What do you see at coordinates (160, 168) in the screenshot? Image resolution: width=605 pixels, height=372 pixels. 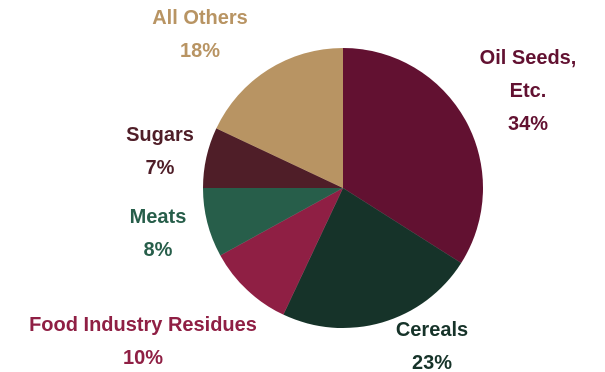 I see `data-label-value: 7%` at bounding box center [160, 168].